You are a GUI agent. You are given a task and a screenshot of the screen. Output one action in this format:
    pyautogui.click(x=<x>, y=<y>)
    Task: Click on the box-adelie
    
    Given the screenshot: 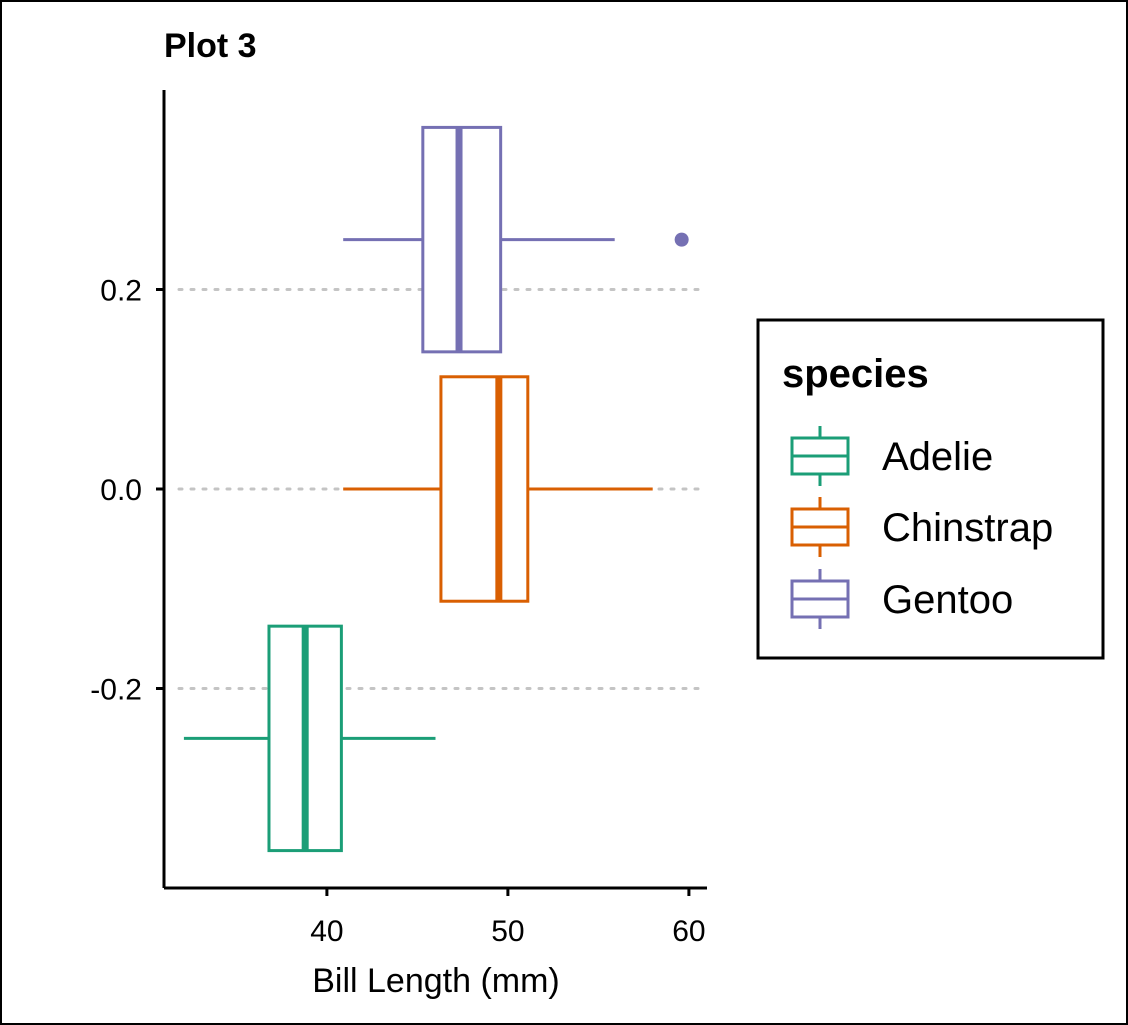 What is the action you would take?
    pyautogui.click(x=309, y=738)
    